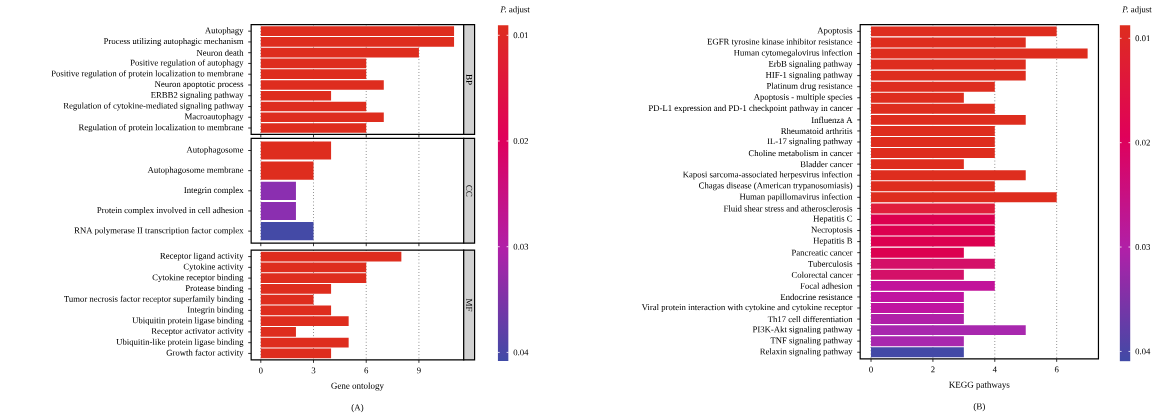 The image size is (1156, 417). I want to click on y-tick-label: Colorectal cancer, so click(822, 275).